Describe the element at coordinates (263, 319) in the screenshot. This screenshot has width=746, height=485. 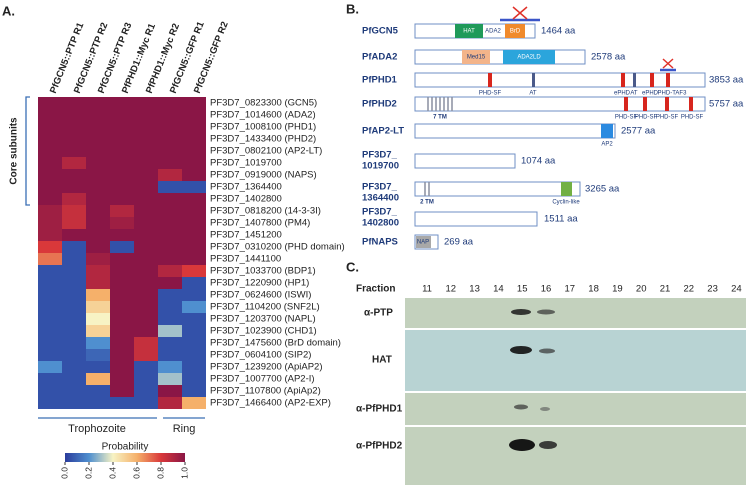
I see `row-label: PF3D7_1203700 (NAPL)` at that location.